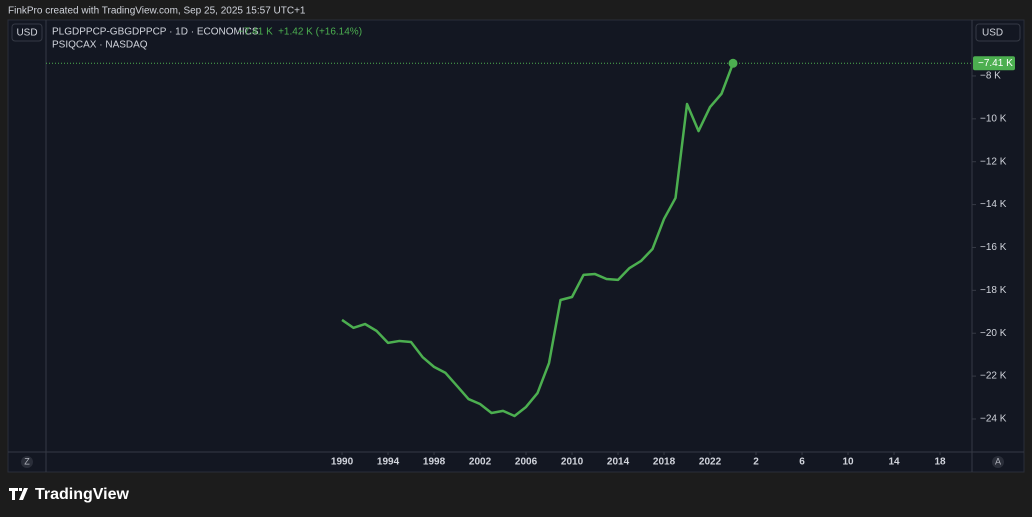  I want to click on a-button: A, so click(998, 461).